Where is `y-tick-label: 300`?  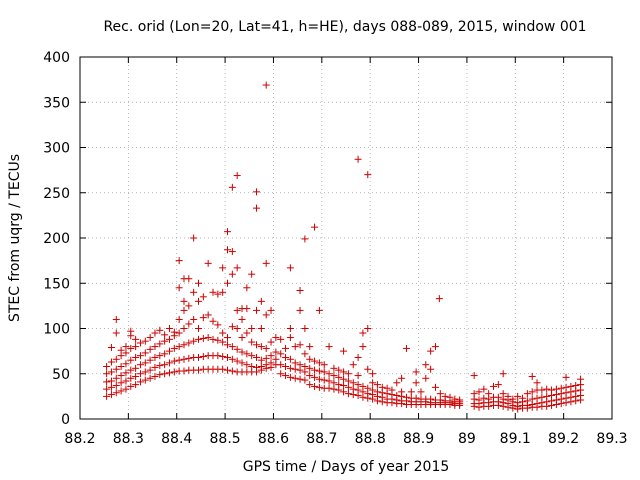 y-tick-label: 300 is located at coordinates (56, 149).